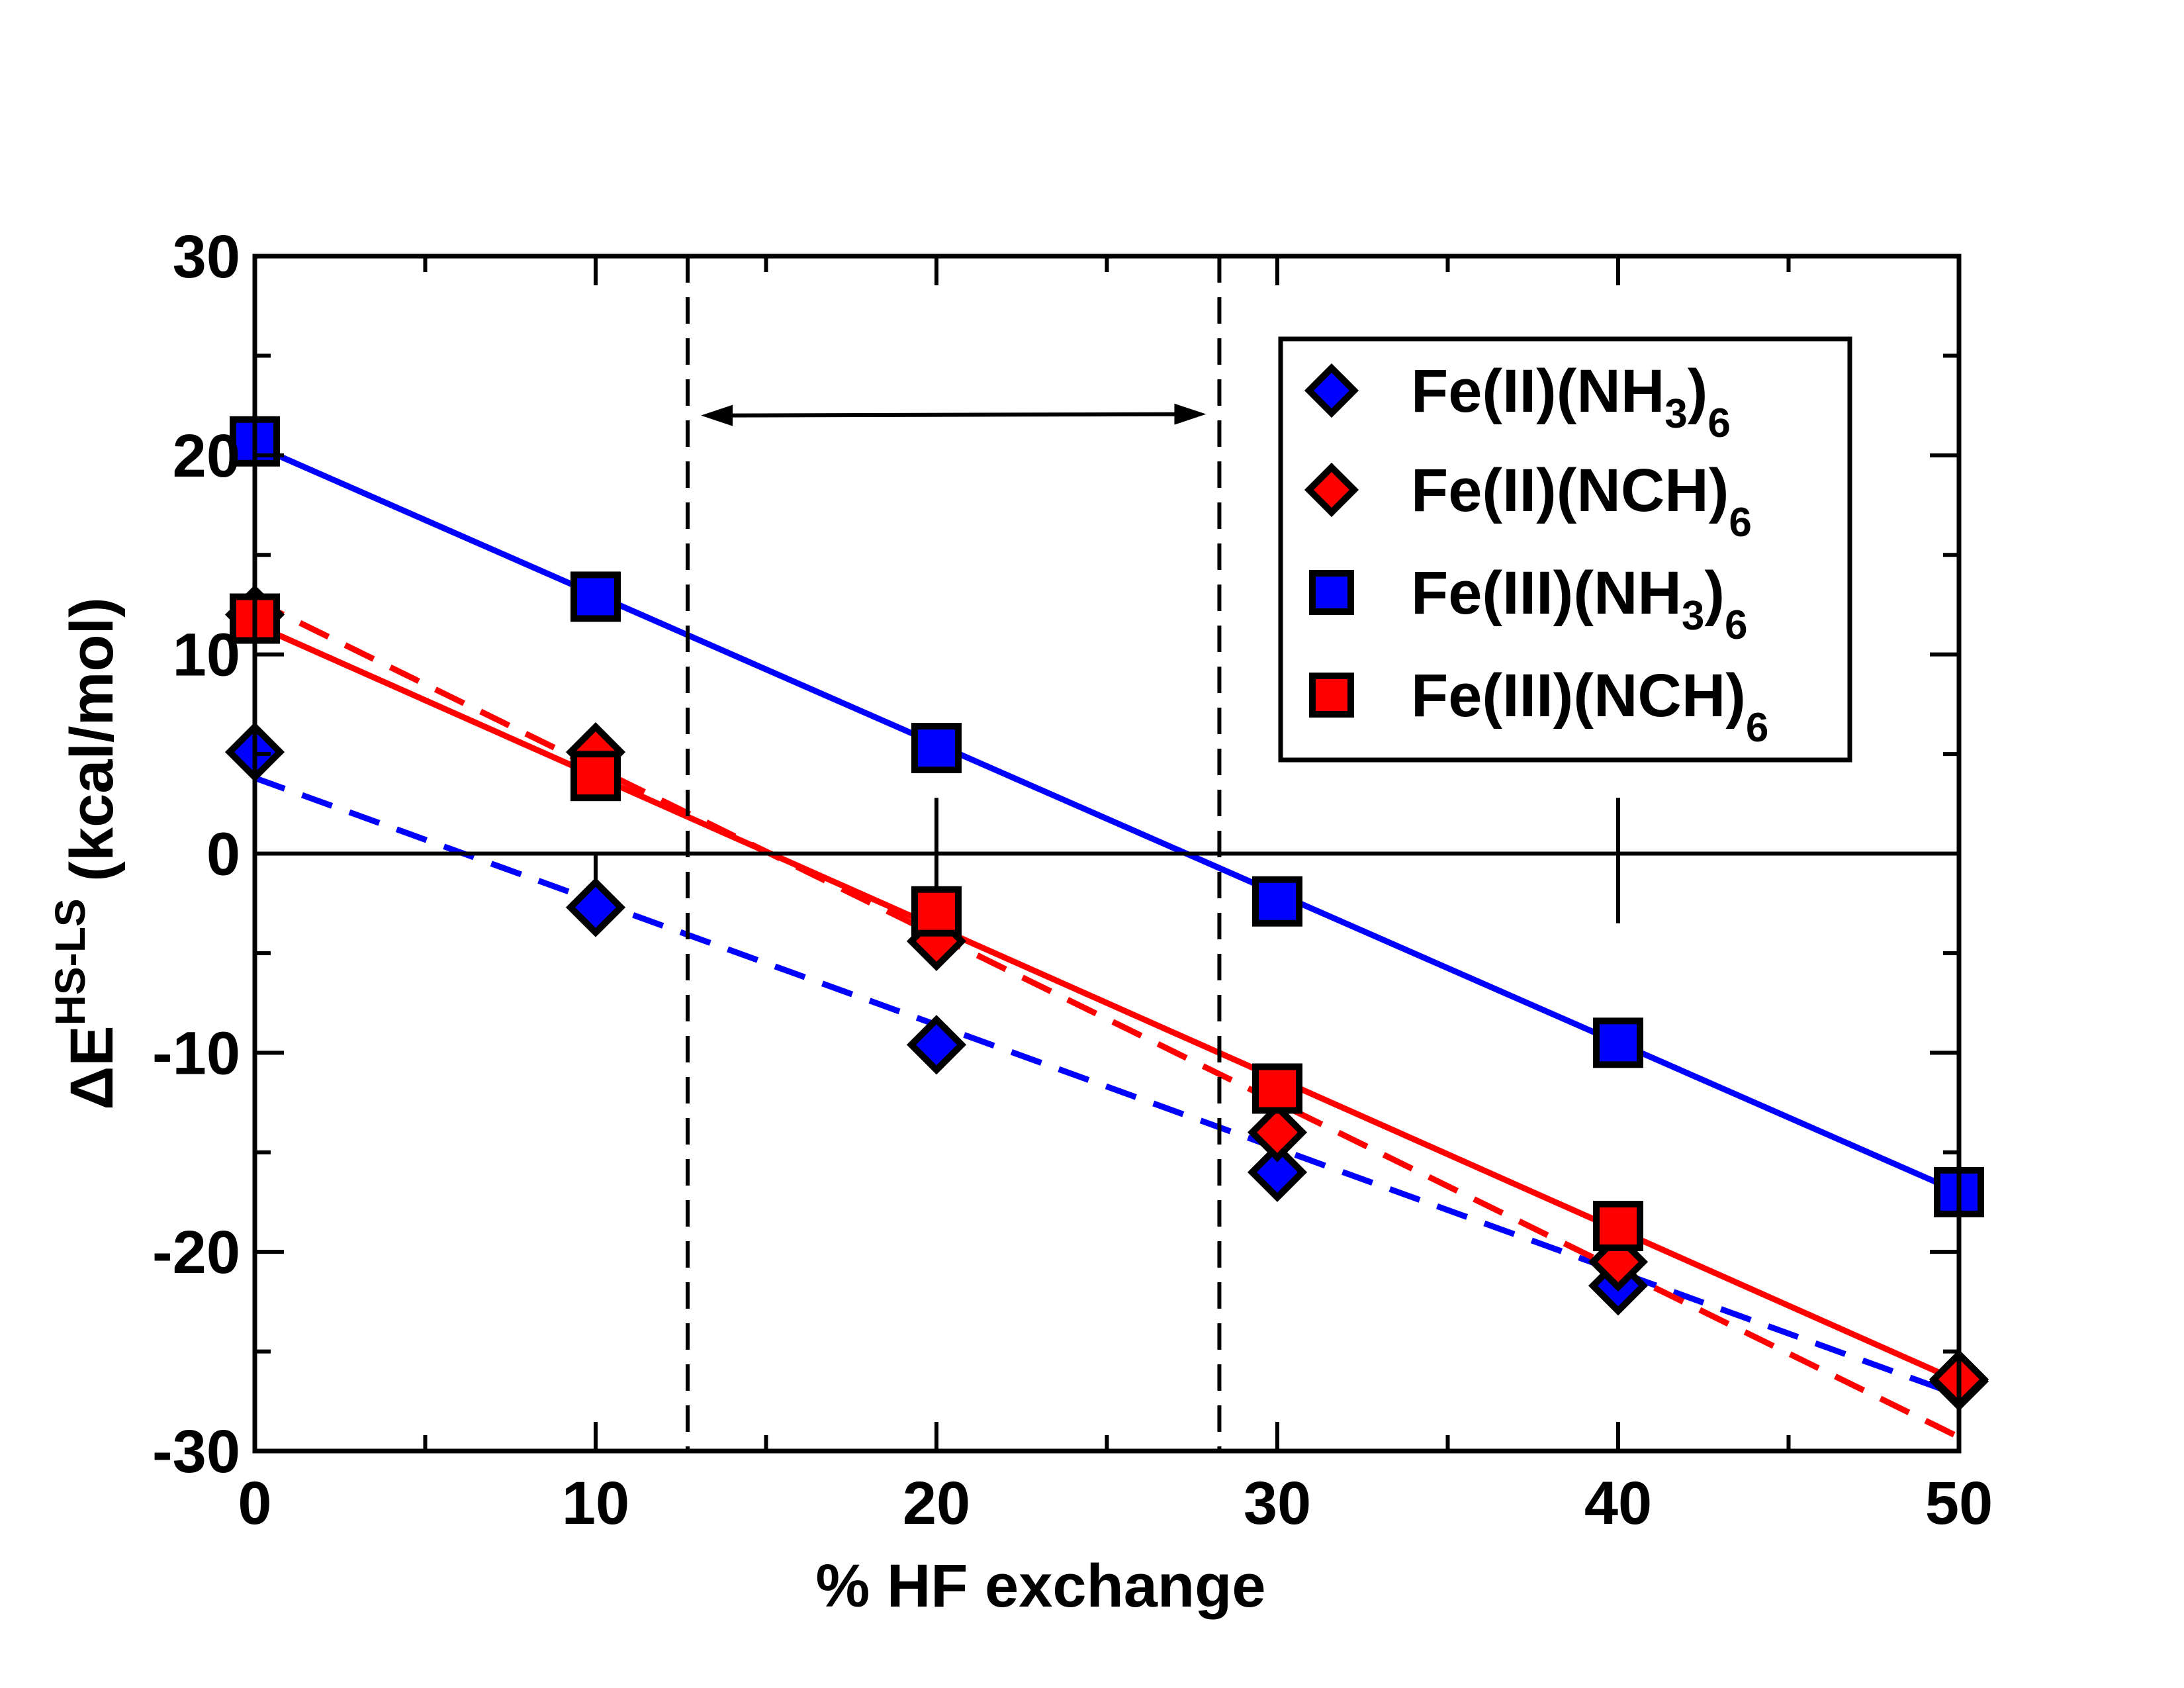 This screenshot has width=2184, height=1688. Describe the element at coordinates (223, 854) in the screenshot. I see `y-tick-label: 0` at that location.